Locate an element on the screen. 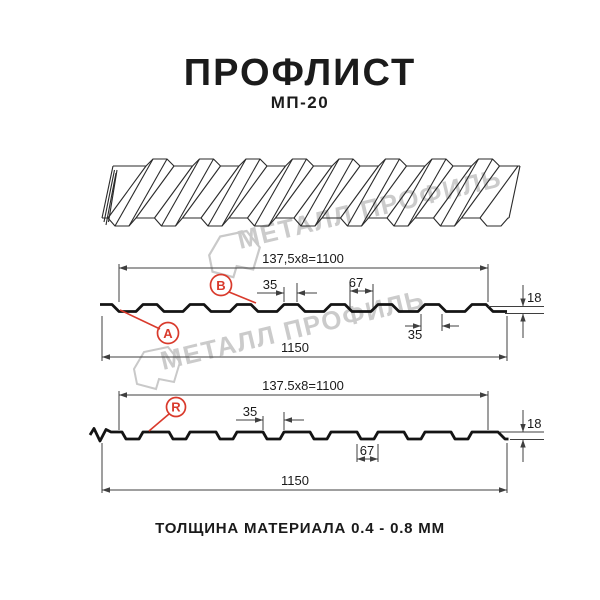  dim-height-top: 18 is located at coordinates (534, 297).